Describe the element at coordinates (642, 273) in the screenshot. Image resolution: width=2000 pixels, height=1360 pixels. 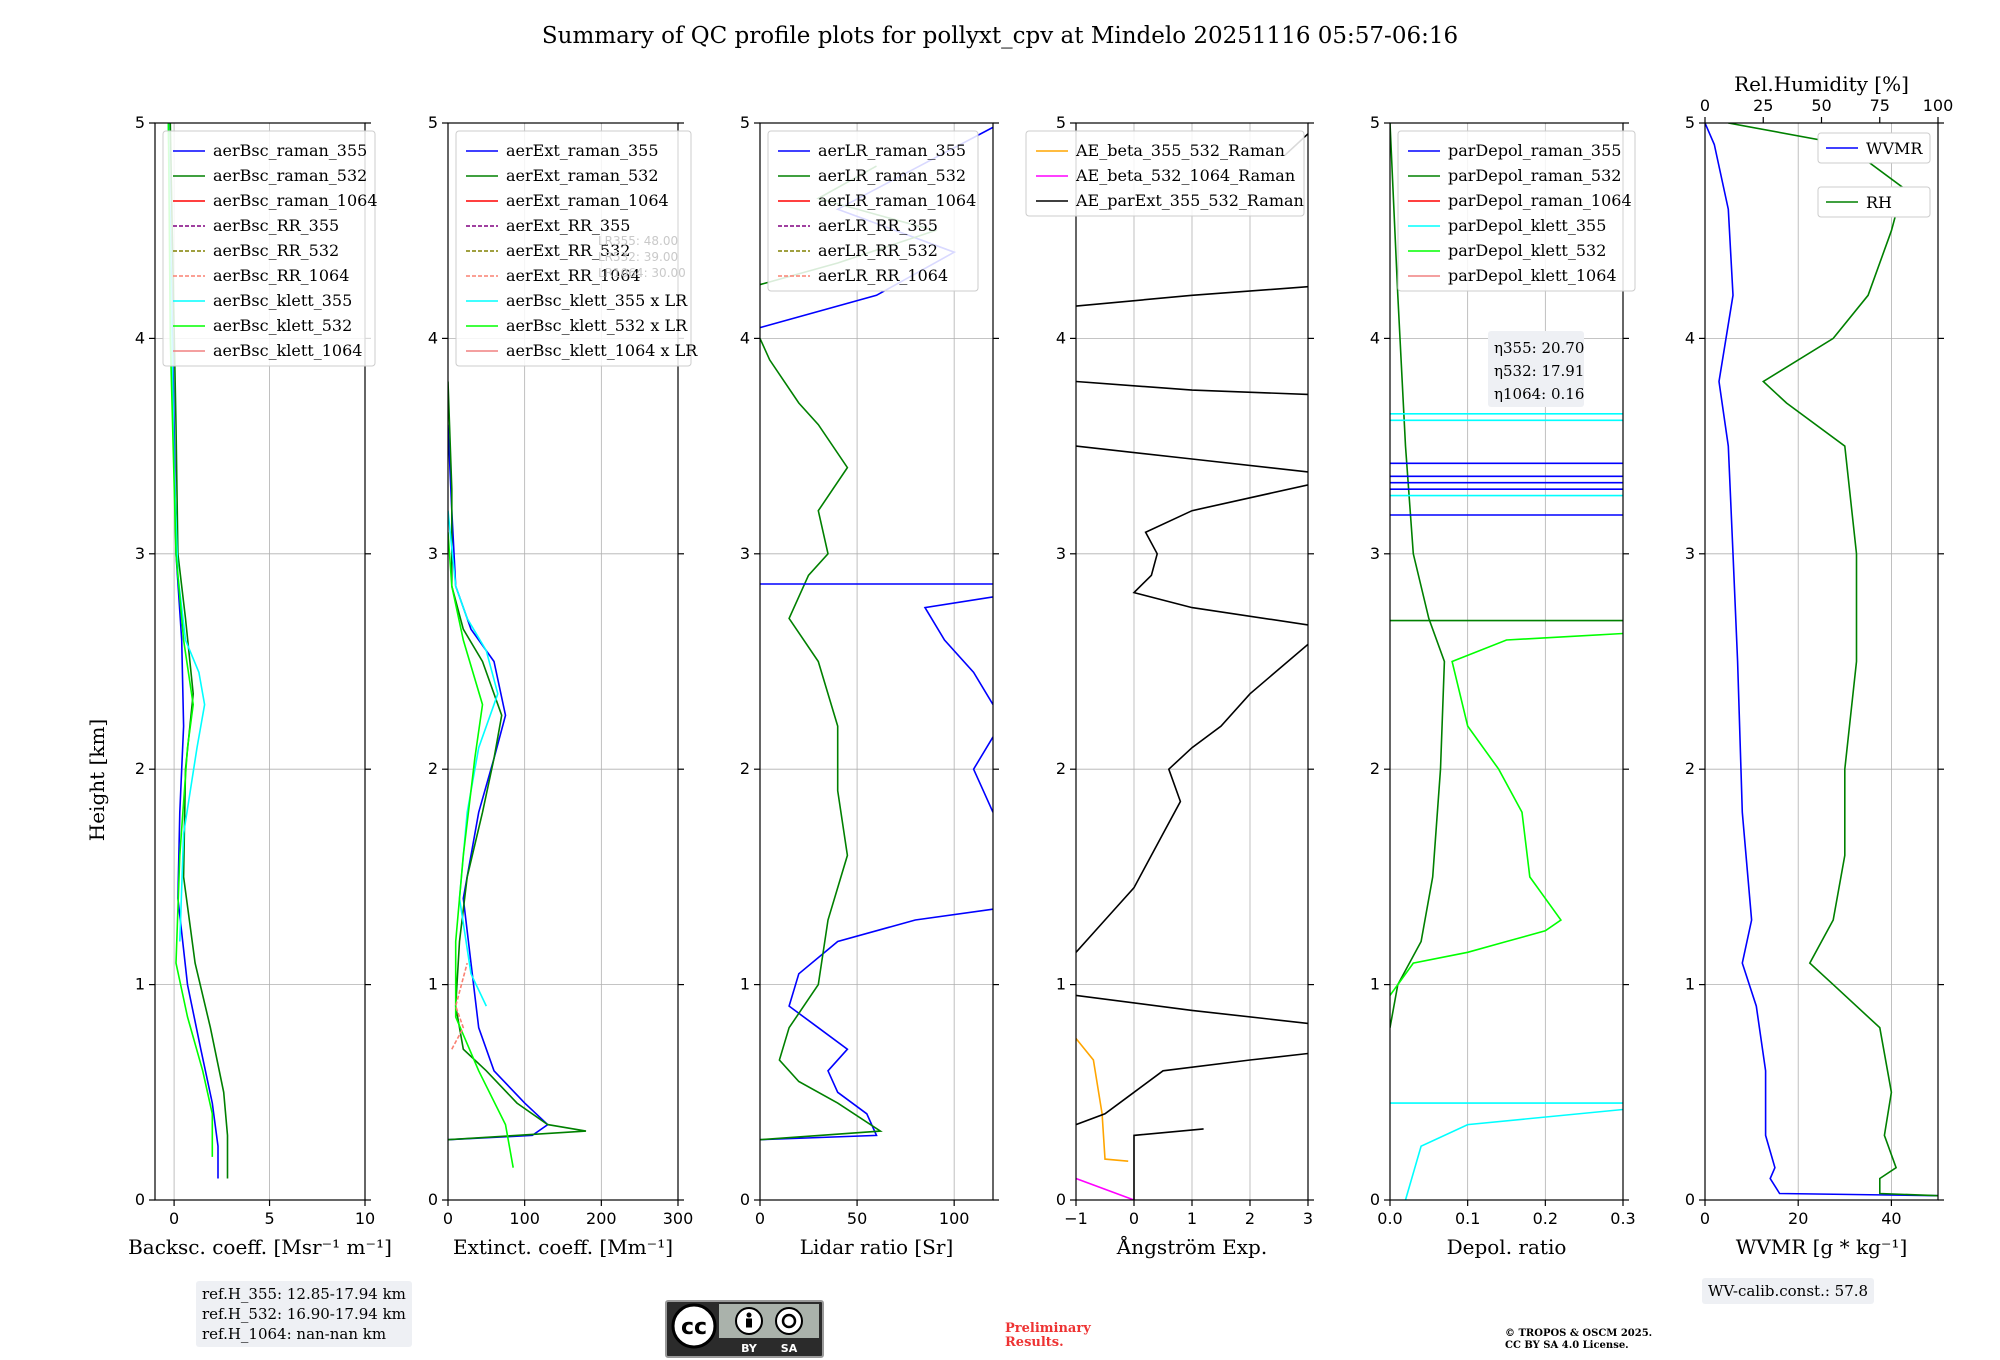
I see `lr-note: LR1064: 30.00` at that location.